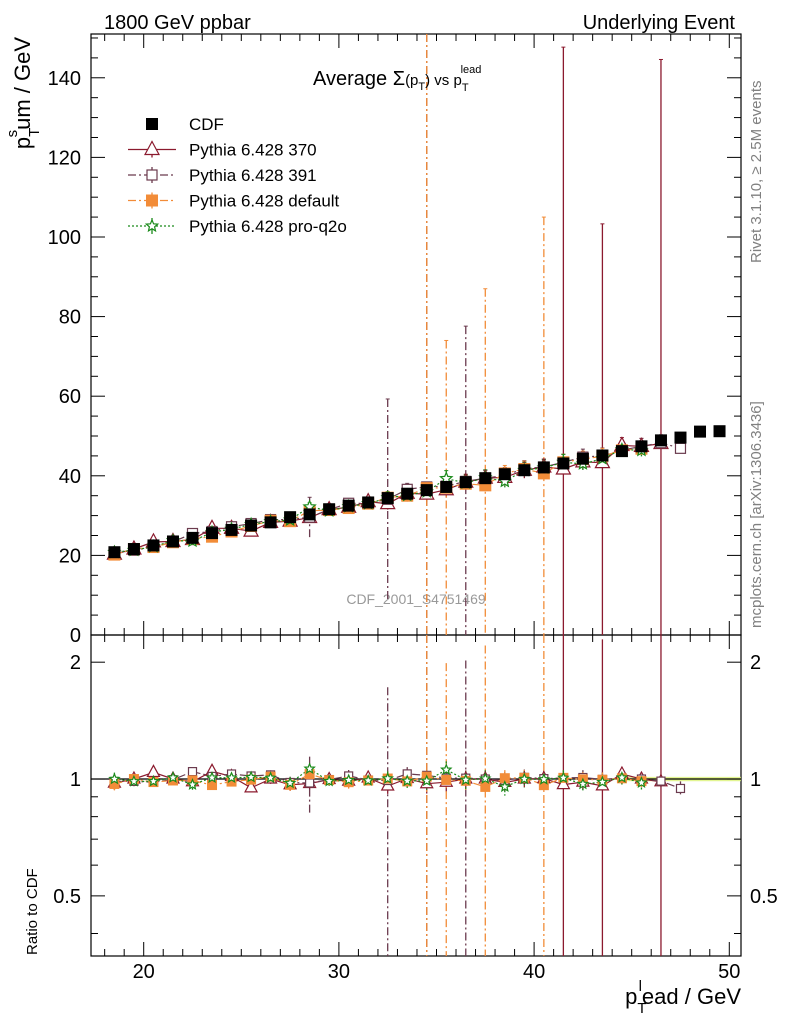  I want to click on ratio-tick-label-right: 0.5, so click(764, 897).